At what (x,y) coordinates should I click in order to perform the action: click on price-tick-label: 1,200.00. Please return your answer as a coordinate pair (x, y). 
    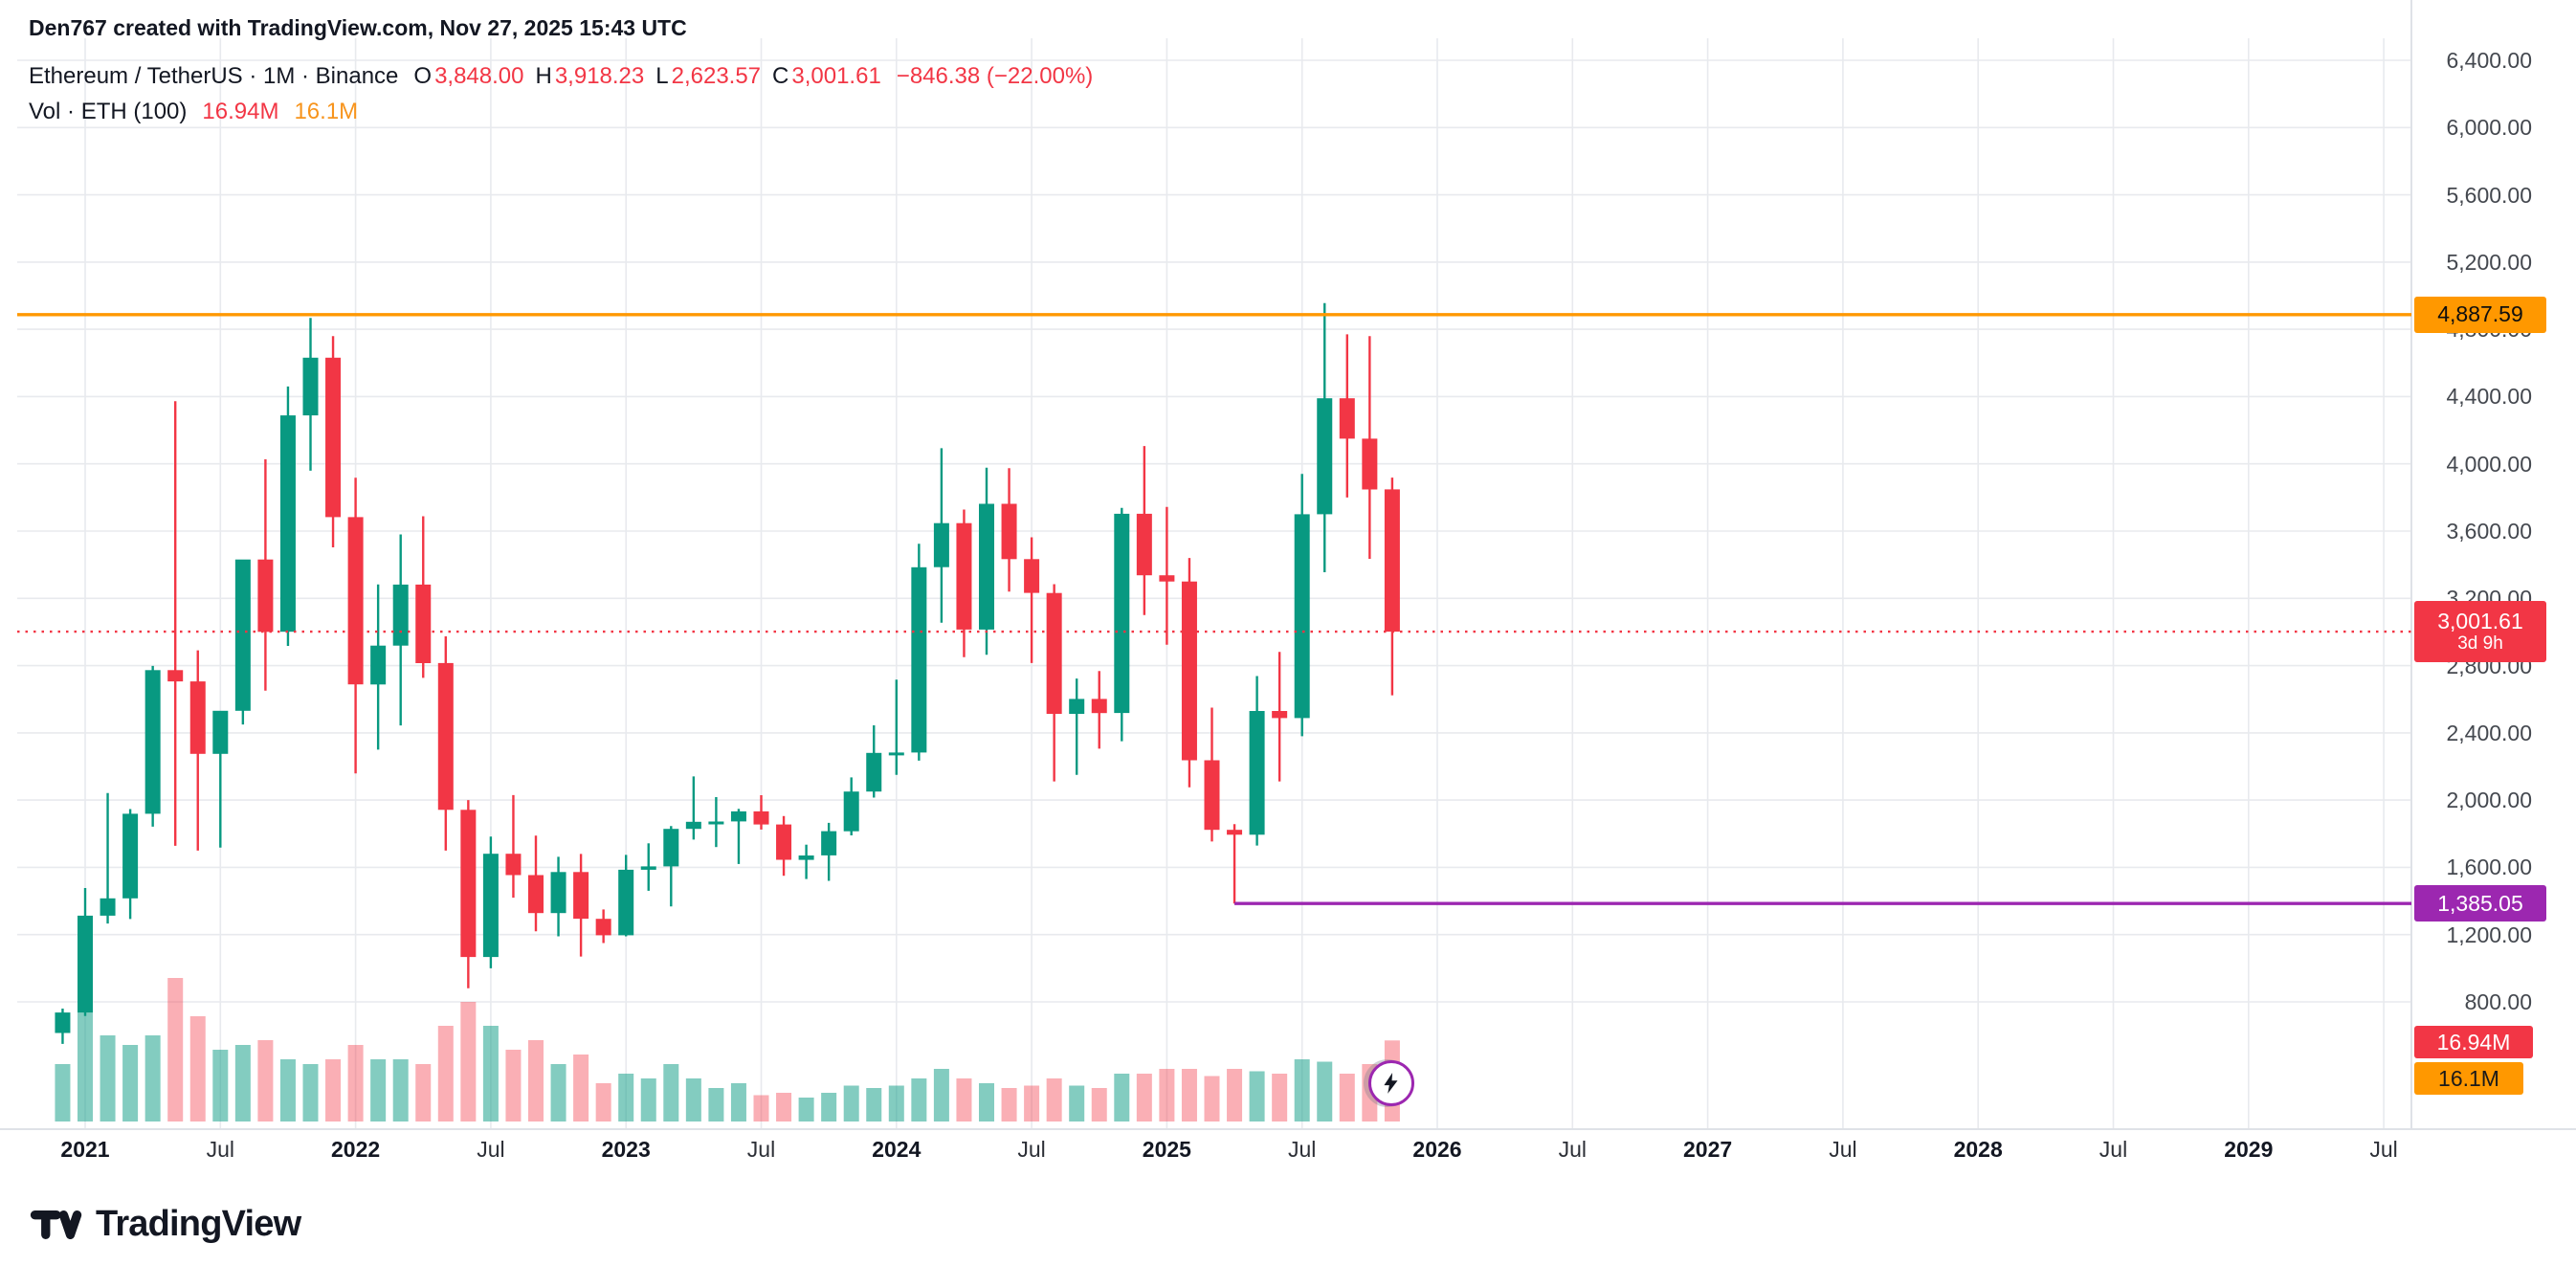
    Looking at the image, I should click on (2489, 934).